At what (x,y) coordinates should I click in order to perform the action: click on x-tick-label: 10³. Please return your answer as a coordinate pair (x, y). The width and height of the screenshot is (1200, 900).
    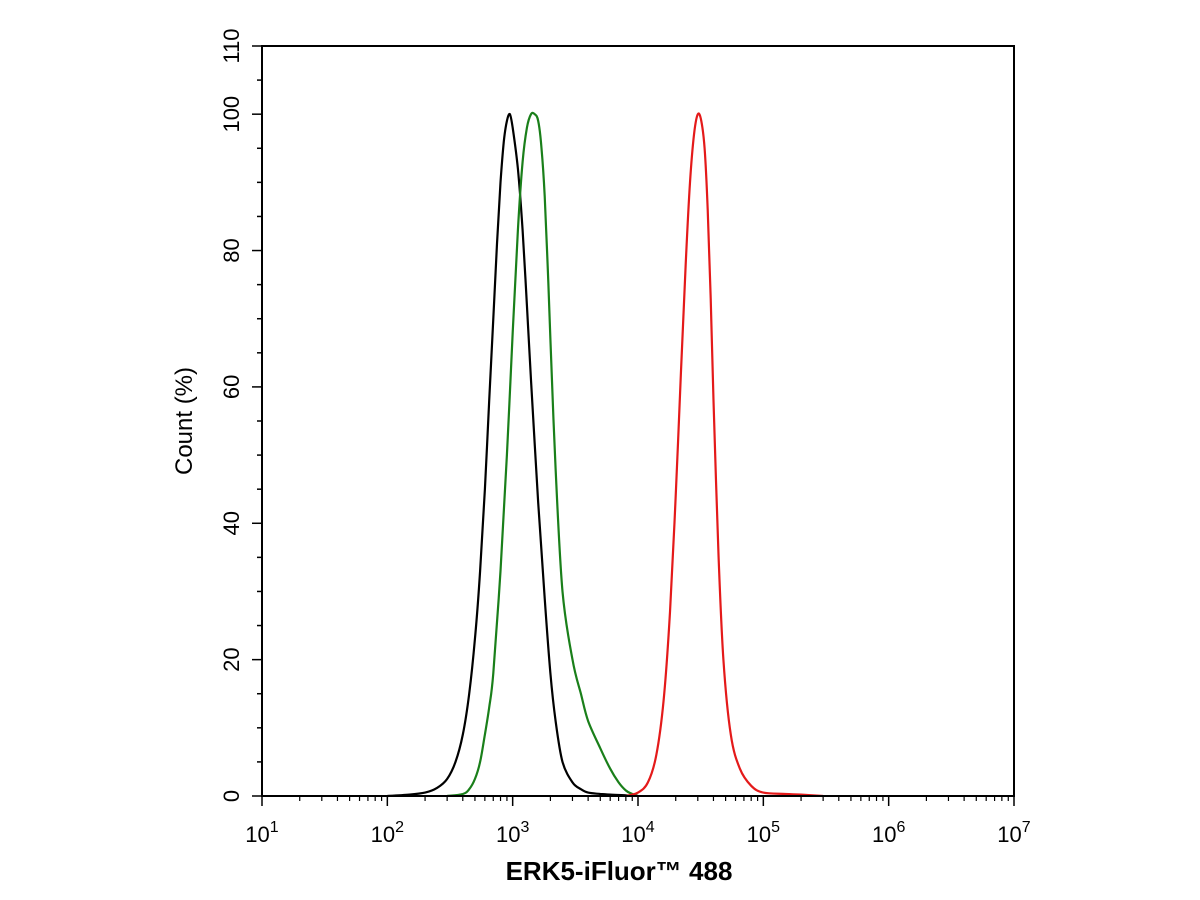
    Looking at the image, I should click on (512, 833).